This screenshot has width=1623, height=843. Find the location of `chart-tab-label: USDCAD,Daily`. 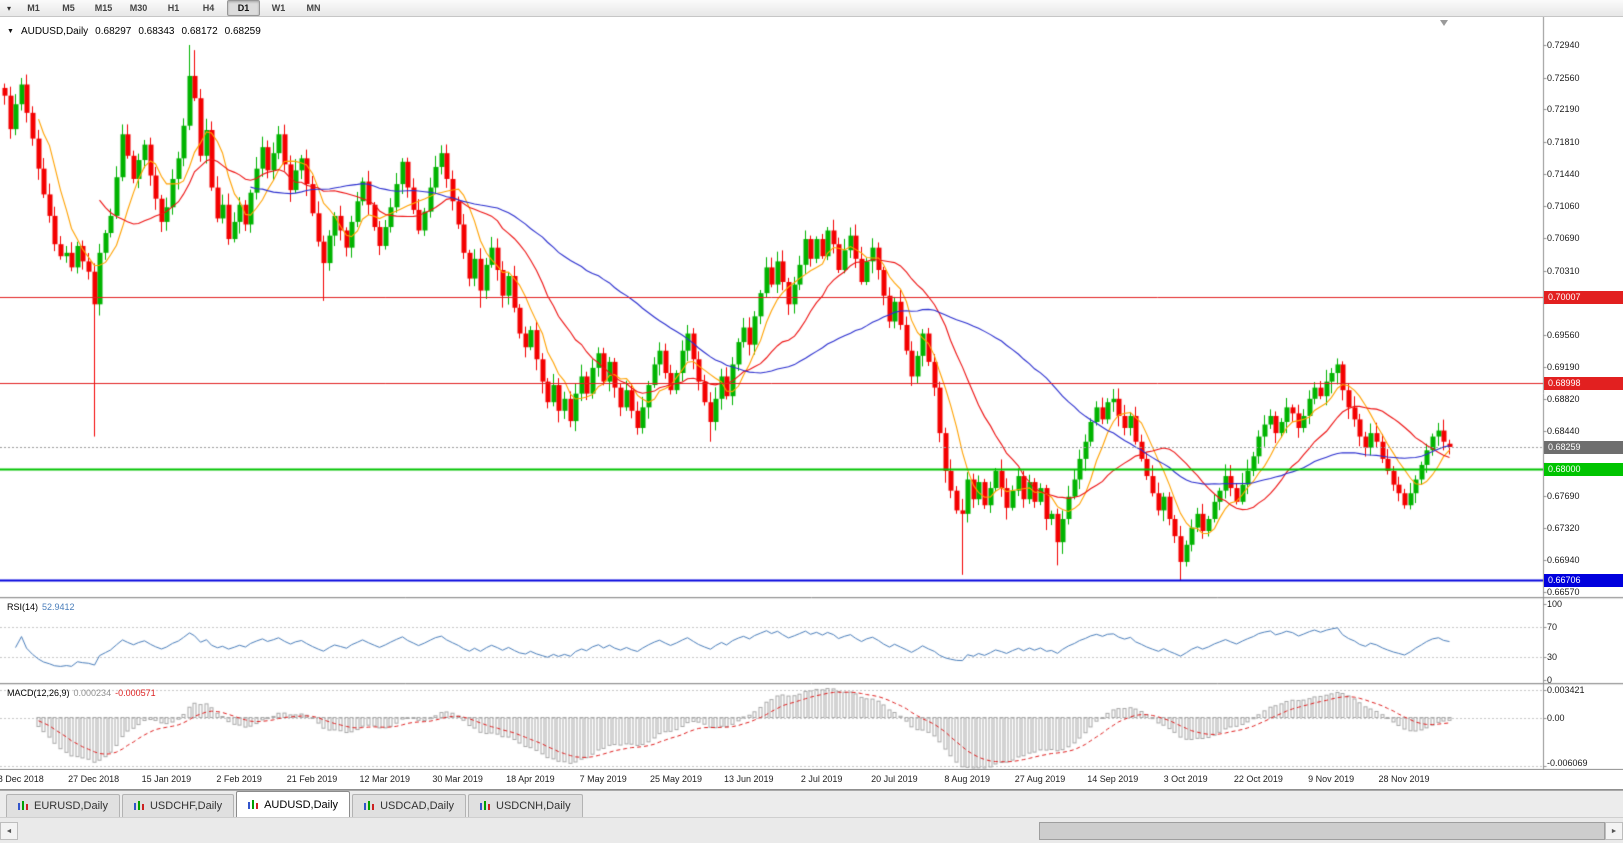

chart-tab-label: USDCAD,Daily is located at coordinates (417, 806).